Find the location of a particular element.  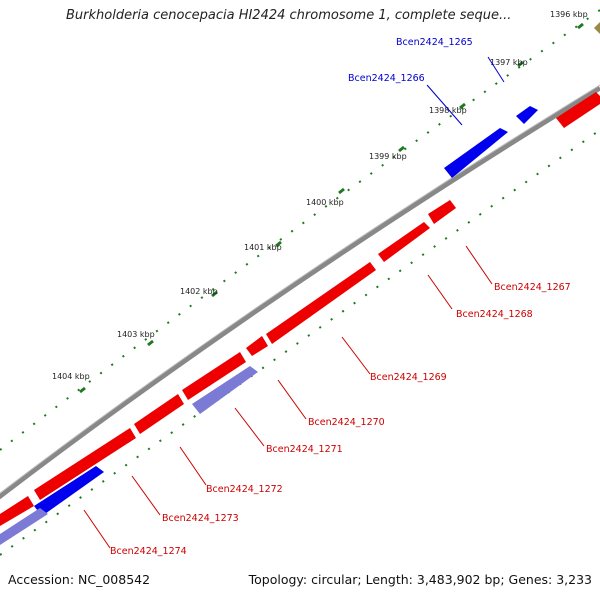

scale-label-1398: 1398 kbp is located at coordinates (448, 110).